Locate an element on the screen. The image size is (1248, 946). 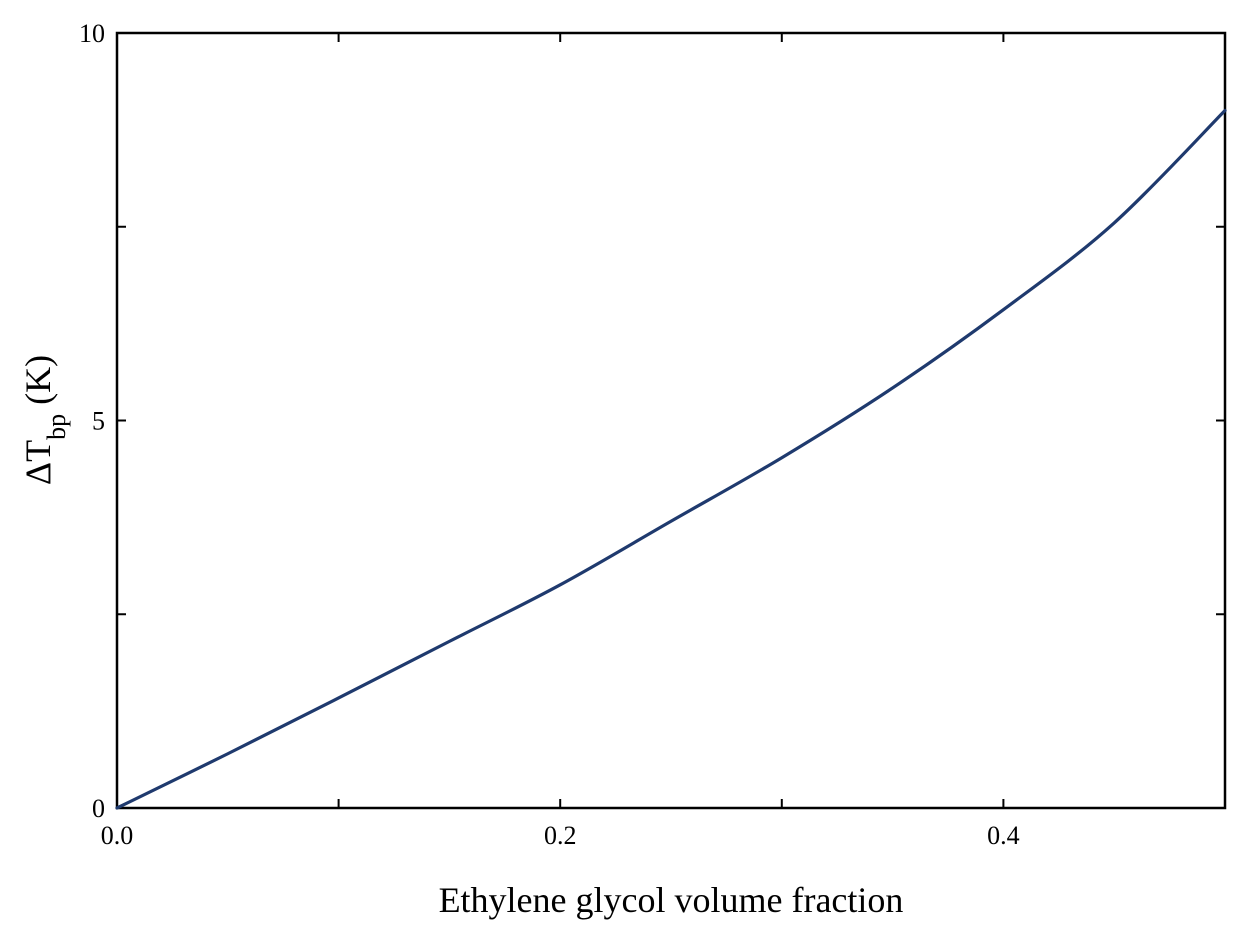
y-axis-label: ΔTbp (K) is located at coordinates (44, 420).